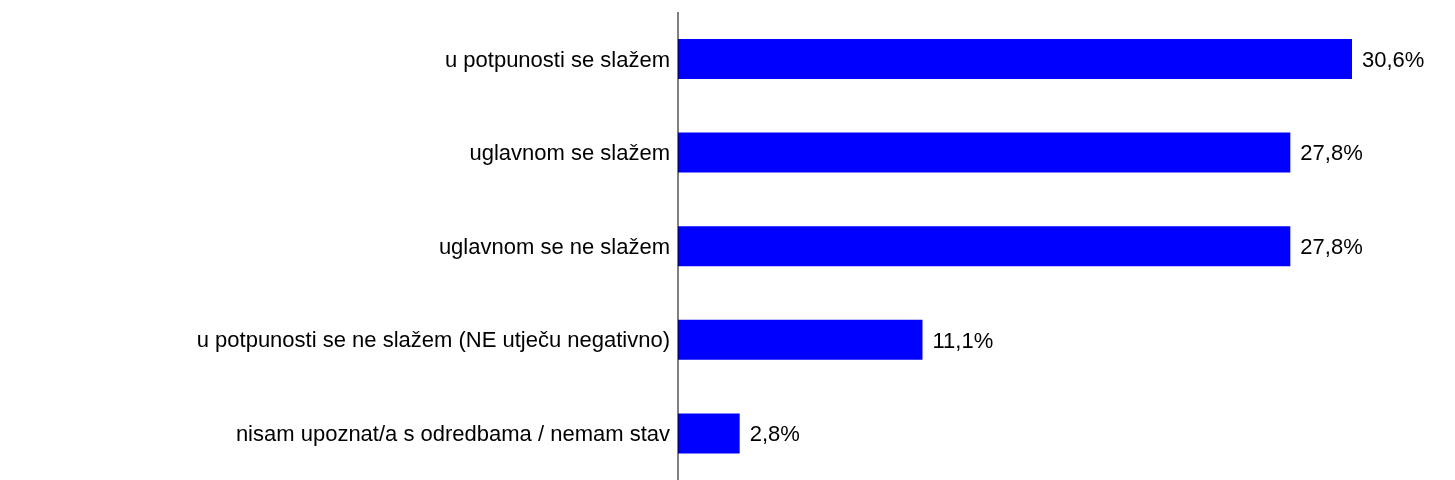 The height and width of the screenshot is (480, 1455). Describe the element at coordinates (774, 434) in the screenshot. I see `data-label: 2,8%` at that location.